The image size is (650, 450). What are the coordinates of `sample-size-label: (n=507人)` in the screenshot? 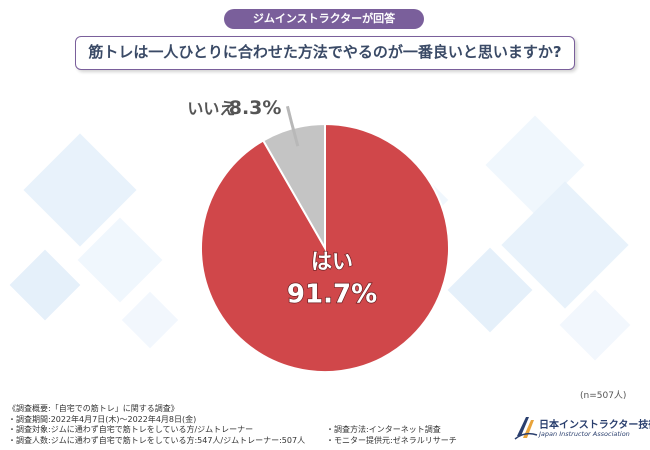 It's located at (603, 396).